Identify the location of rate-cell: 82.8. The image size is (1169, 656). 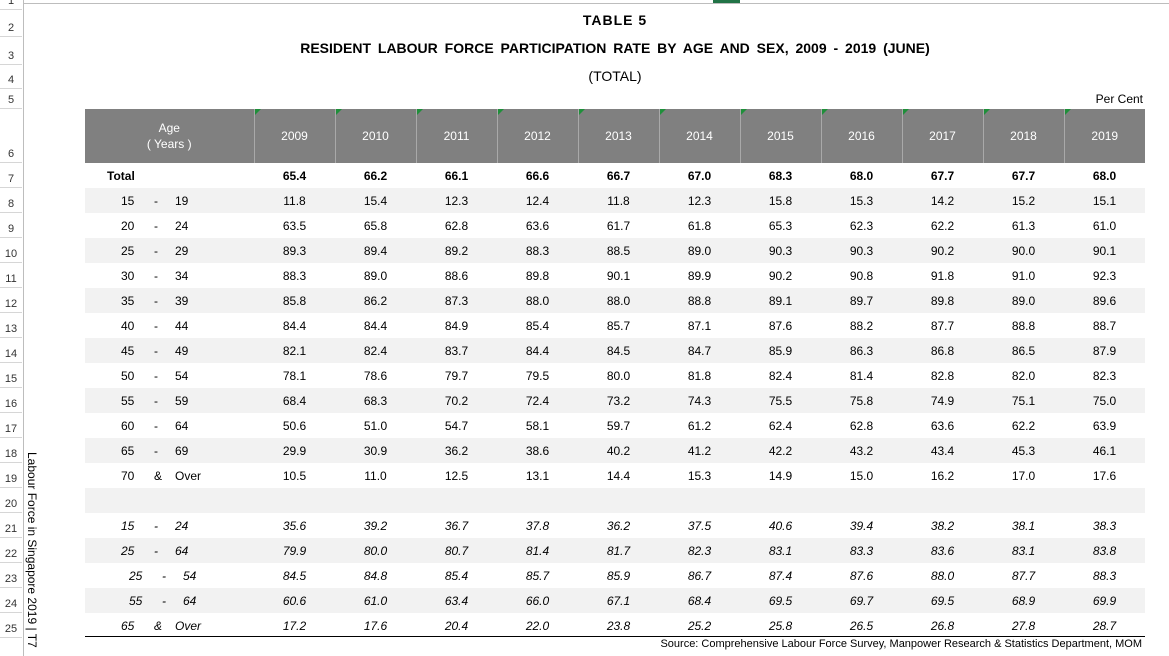
(942, 375).